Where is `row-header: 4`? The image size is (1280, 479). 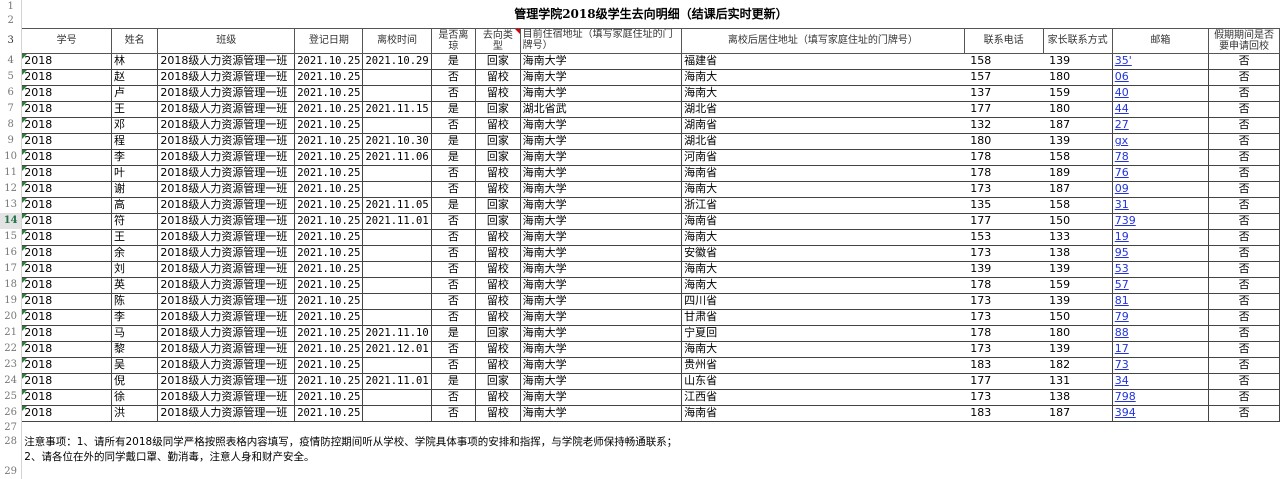 row-header: 4 is located at coordinates (11, 61).